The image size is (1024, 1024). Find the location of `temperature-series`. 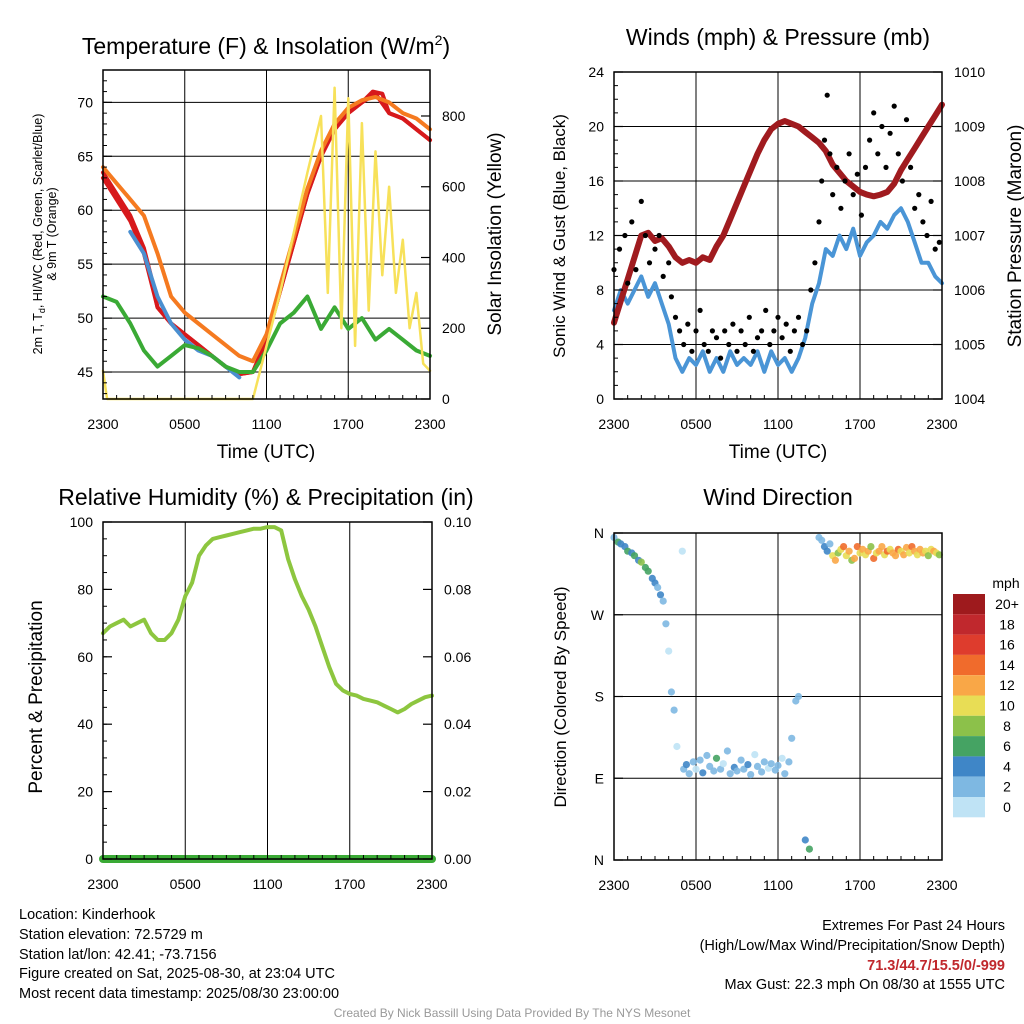

temperature-series is located at coordinates (266, 243).